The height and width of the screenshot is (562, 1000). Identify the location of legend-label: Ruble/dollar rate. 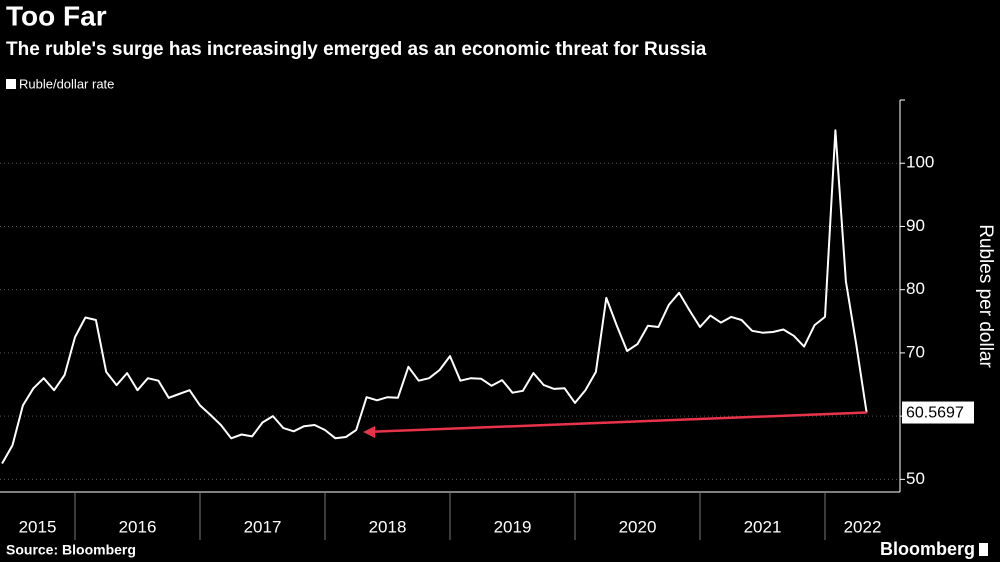
(66, 83).